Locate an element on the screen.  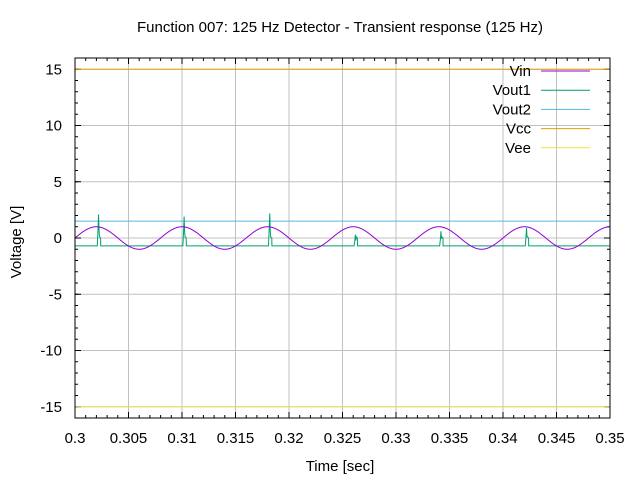
y-tick-label: -10 is located at coordinates (51, 351).